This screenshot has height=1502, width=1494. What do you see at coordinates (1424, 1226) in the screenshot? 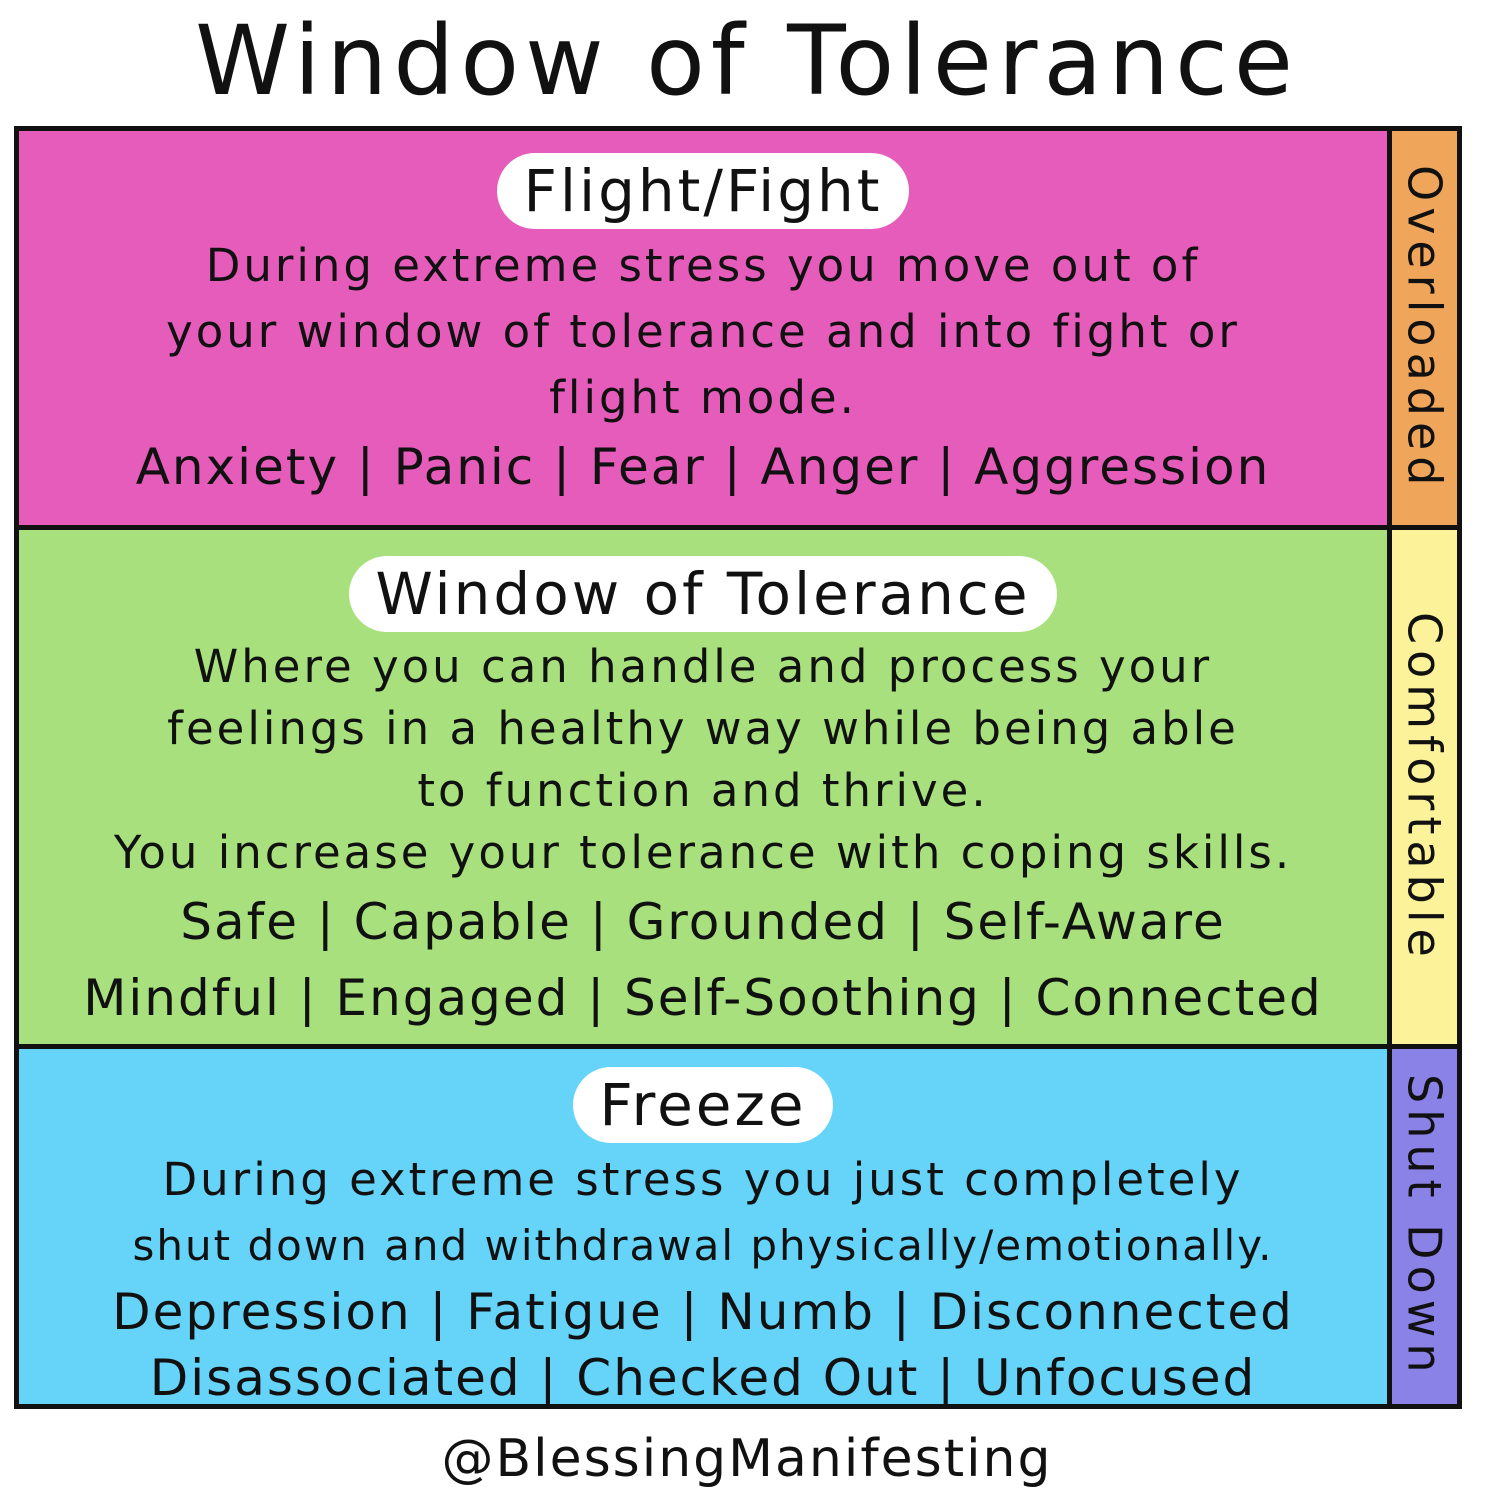
I see `side-label-shut-down: Shut Down` at bounding box center [1424, 1226].